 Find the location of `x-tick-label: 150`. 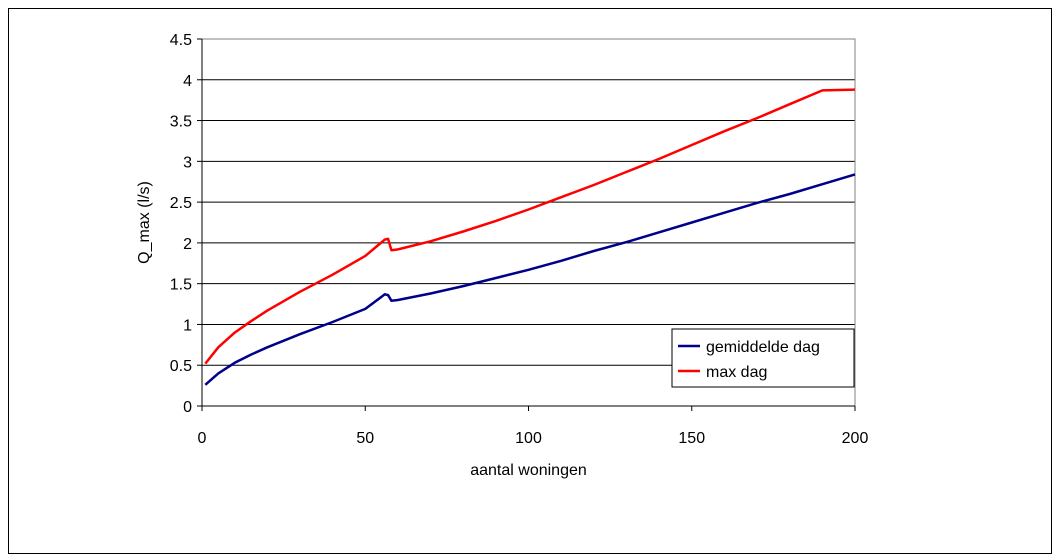

x-tick-label: 150 is located at coordinates (691, 438).